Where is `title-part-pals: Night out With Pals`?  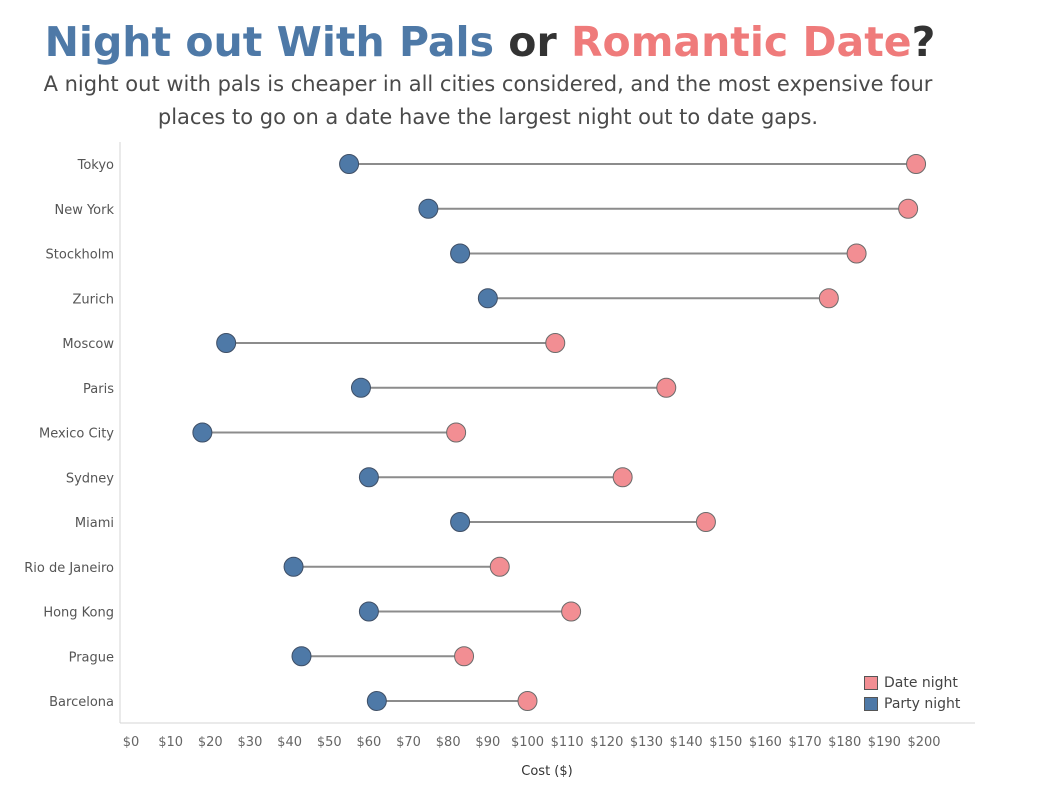
title-part-pals: Night out With Pals is located at coordinates (269, 42).